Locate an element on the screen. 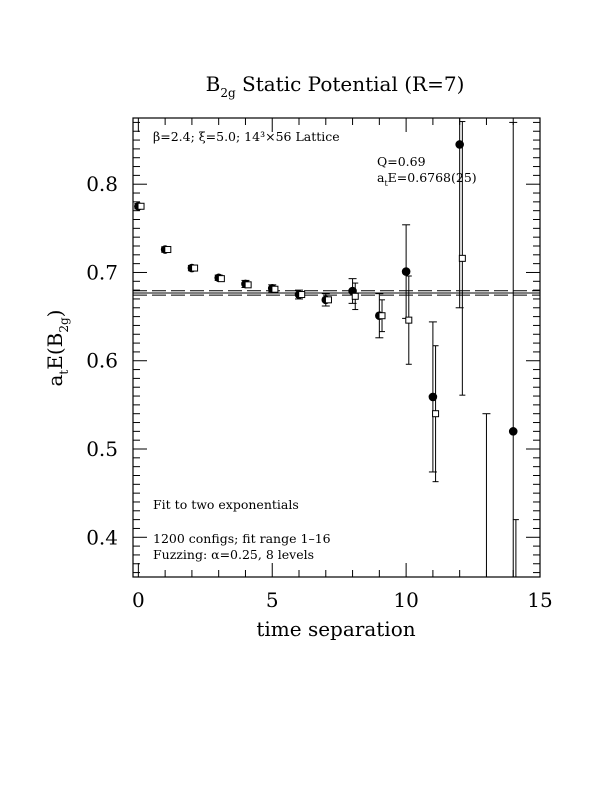 This screenshot has height=792, width=612. annotation-lattice: β=2.4; ξ=5.0; 14³×56 Lattice is located at coordinates (246, 136).